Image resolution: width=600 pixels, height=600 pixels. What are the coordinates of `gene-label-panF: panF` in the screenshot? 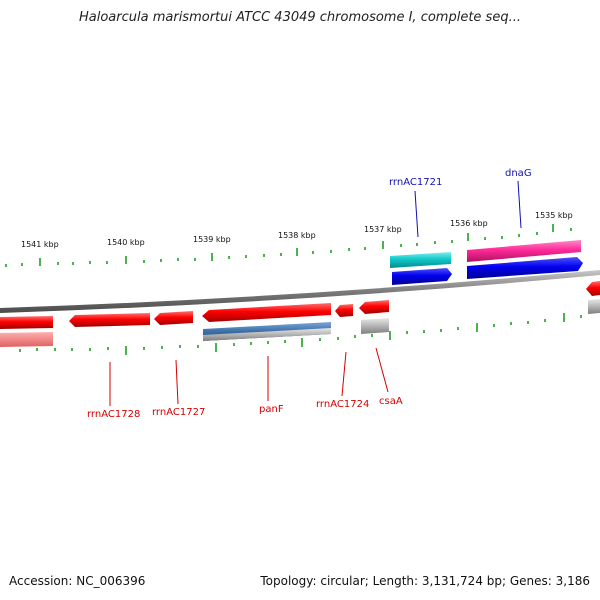 It's located at (271, 409).